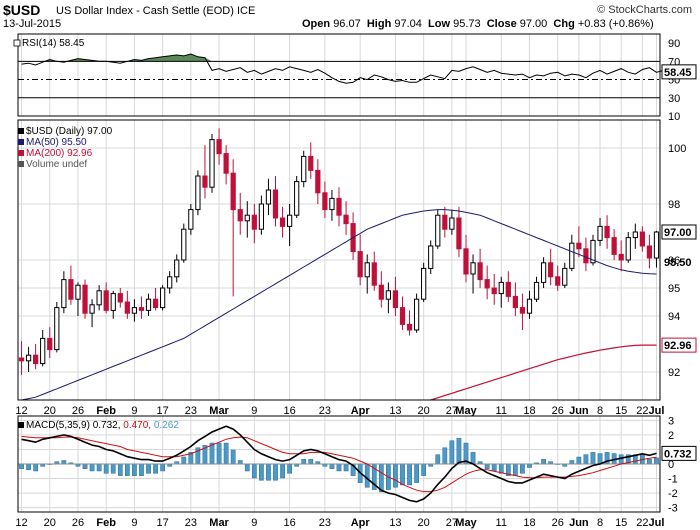 This screenshot has height=530, width=700. I want to click on rsi-legend: RSI(14) 58.45, so click(53, 43).